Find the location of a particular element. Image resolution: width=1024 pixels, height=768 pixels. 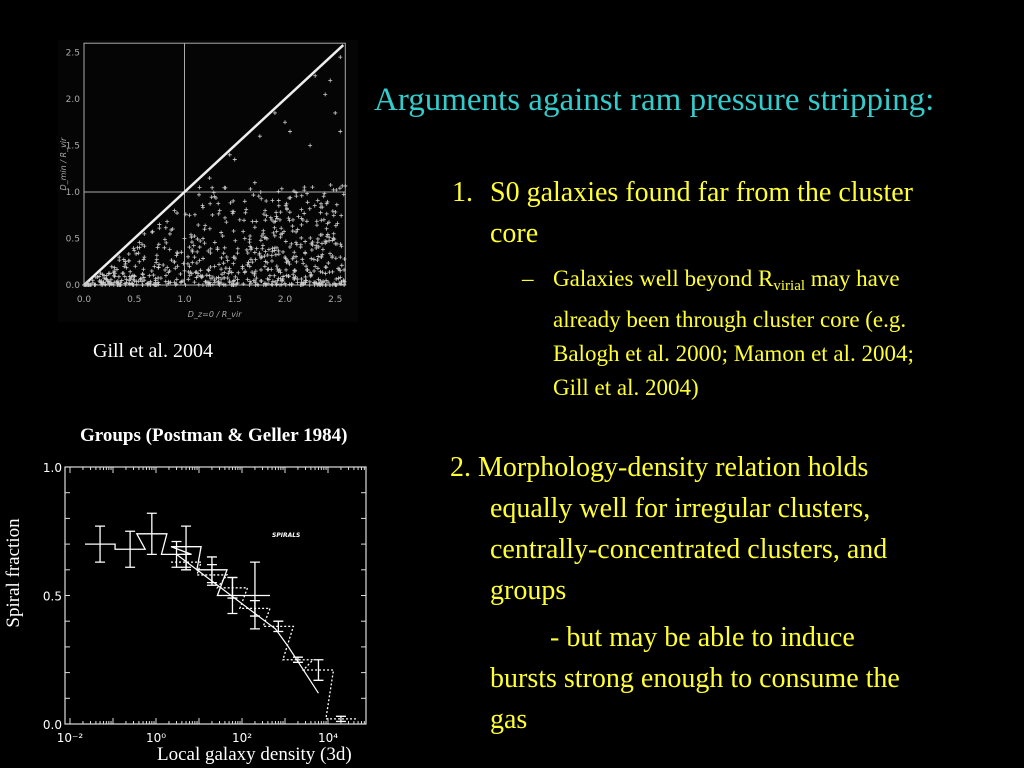

x-tick-label: 2.5 is located at coordinates (335, 300).